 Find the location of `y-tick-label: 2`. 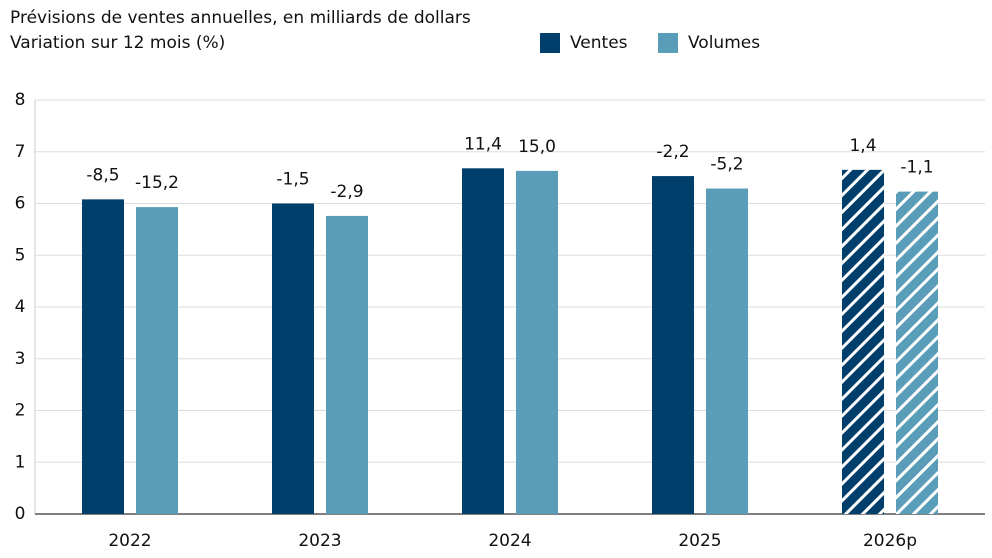

y-tick-label: 2 is located at coordinates (20, 411).